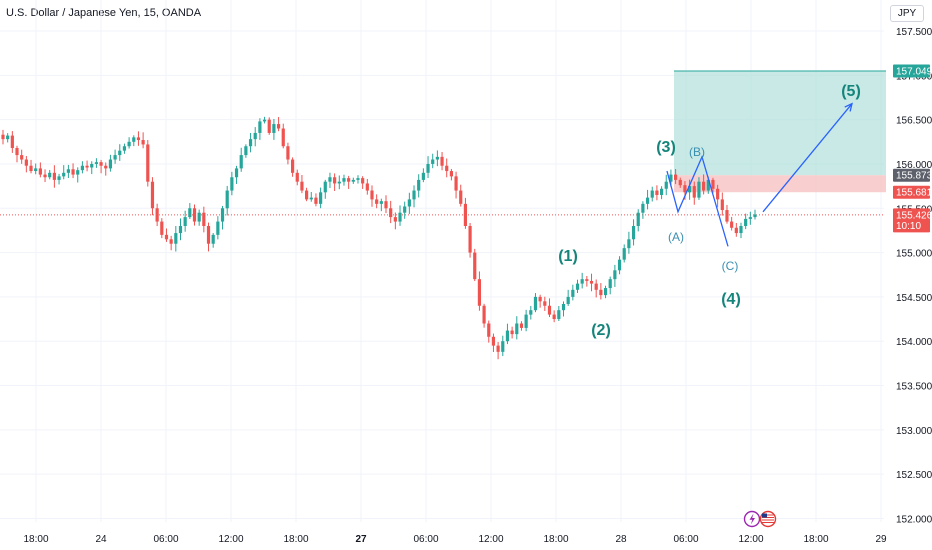 This screenshot has height=550, width=932. What do you see at coordinates (759, 174) in the screenshot?
I see `elliott-wave-path` at bounding box center [759, 174].